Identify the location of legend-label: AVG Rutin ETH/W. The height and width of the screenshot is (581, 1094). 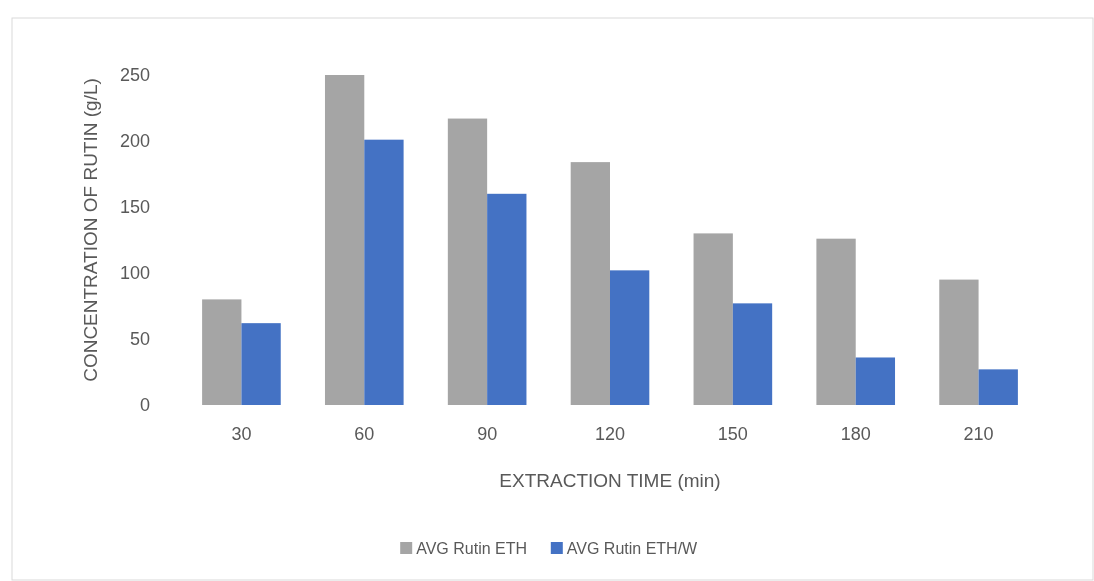
(632, 548).